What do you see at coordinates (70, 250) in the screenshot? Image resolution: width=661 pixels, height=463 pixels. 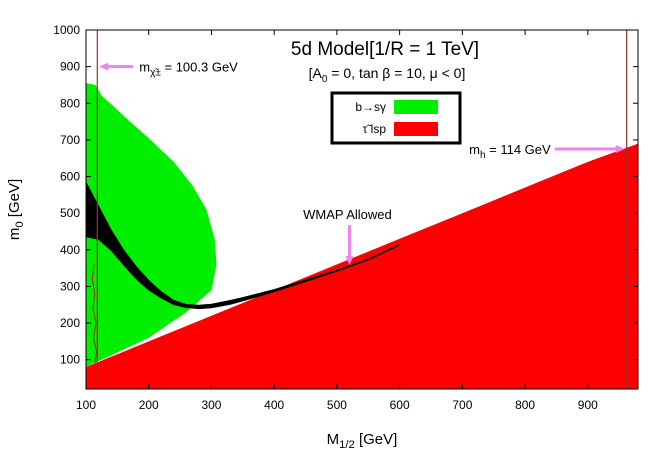 I see `y-tick-label: 400` at bounding box center [70, 250].